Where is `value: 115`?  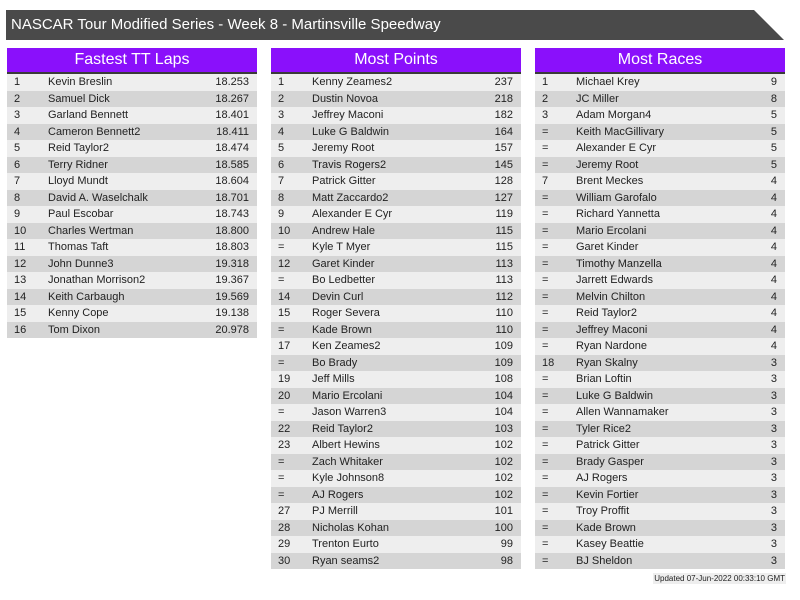
value: 115 is located at coordinates (504, 247).